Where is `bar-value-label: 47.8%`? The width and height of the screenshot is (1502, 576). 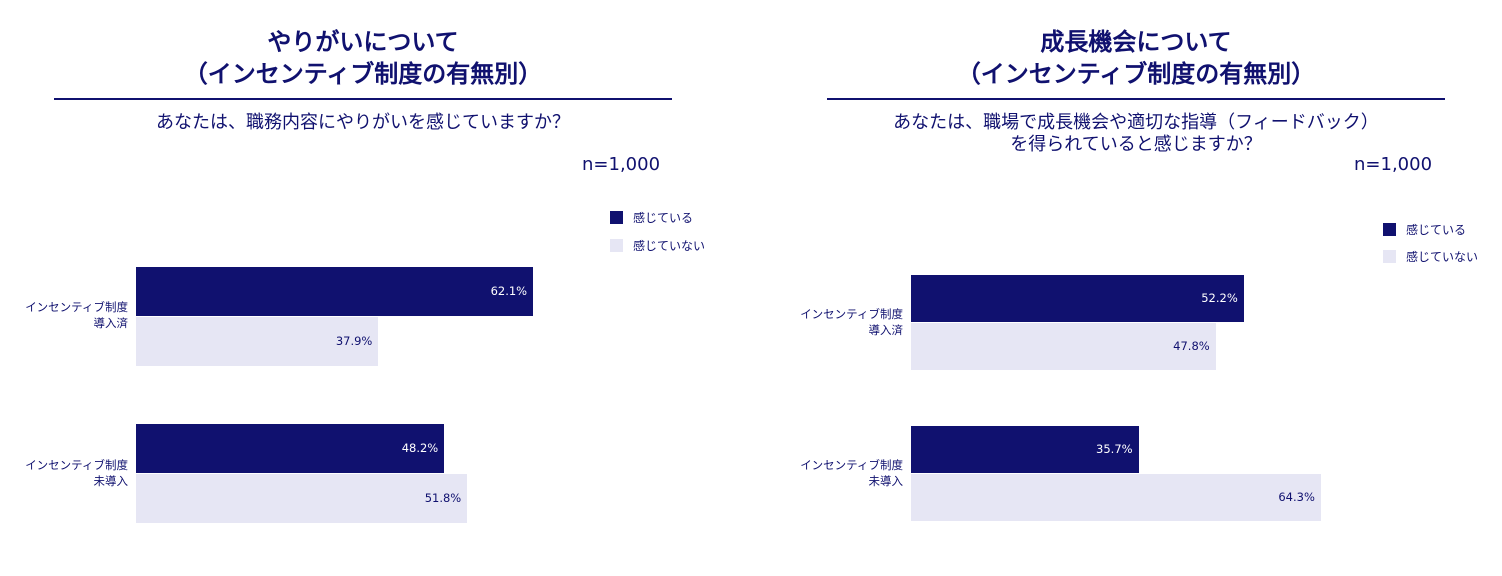 bar-value-label: 47.8% is located at coordinates (1191, 345).